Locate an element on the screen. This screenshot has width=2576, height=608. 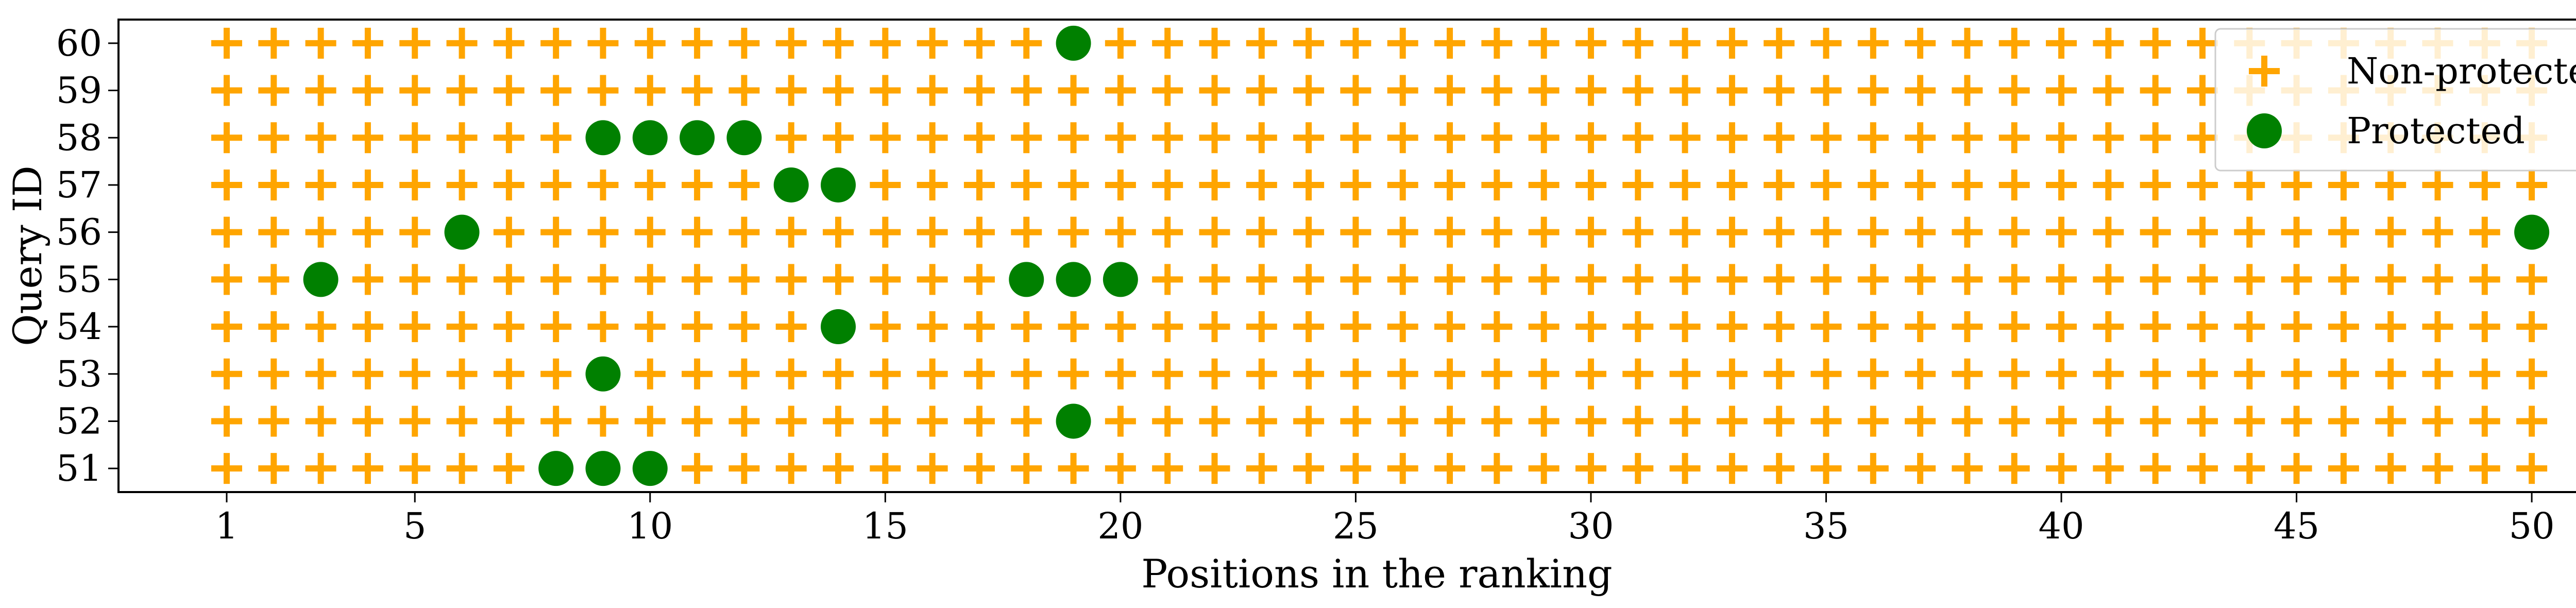
y-tick-label: 56 is located at coordinates (79, 232).